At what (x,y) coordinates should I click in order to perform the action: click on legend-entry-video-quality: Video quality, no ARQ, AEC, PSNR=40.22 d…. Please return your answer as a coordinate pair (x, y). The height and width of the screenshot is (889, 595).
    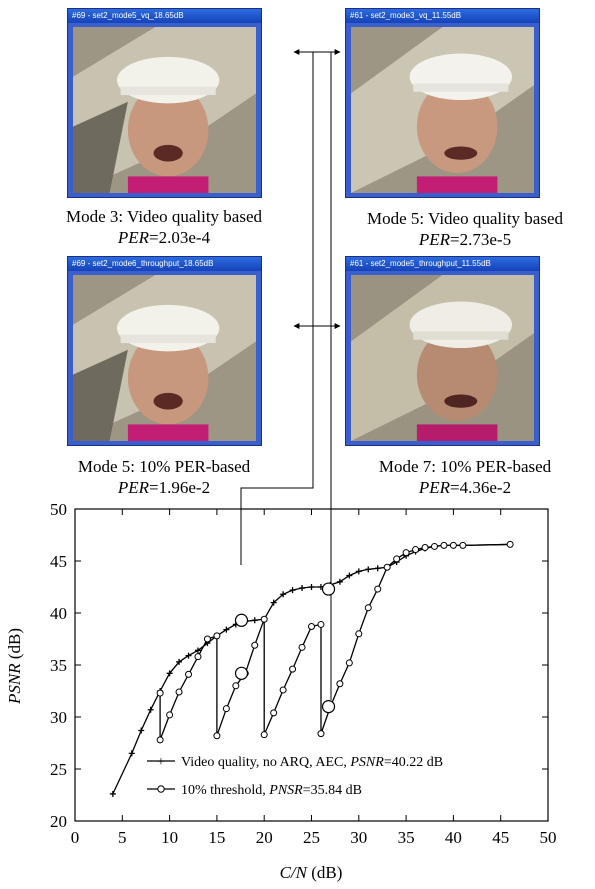
    Looking at the image, I should click on (312, 762).